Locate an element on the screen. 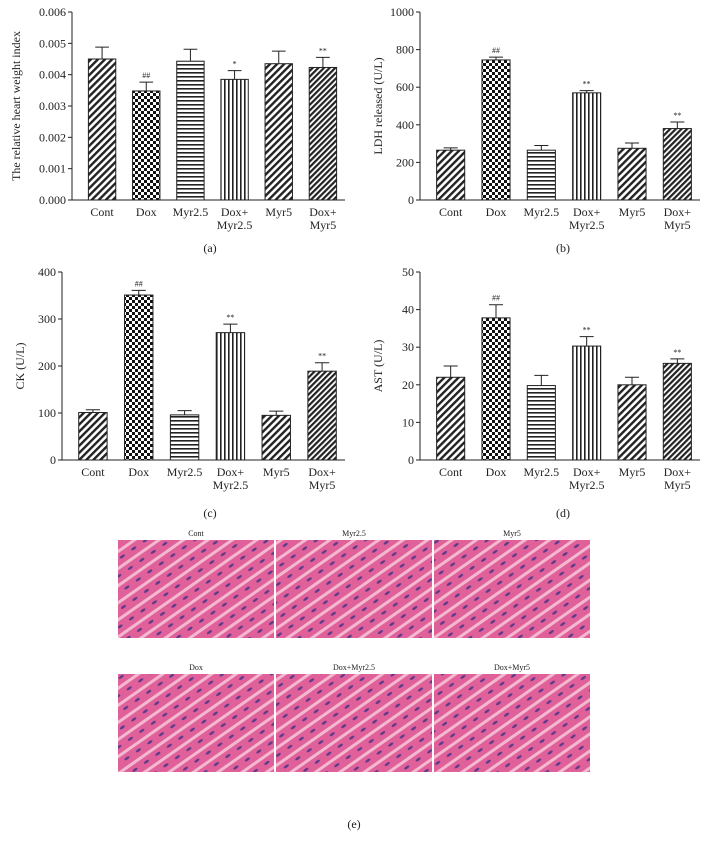  y-tick-label: 40 is located at coordinates (408, 310).